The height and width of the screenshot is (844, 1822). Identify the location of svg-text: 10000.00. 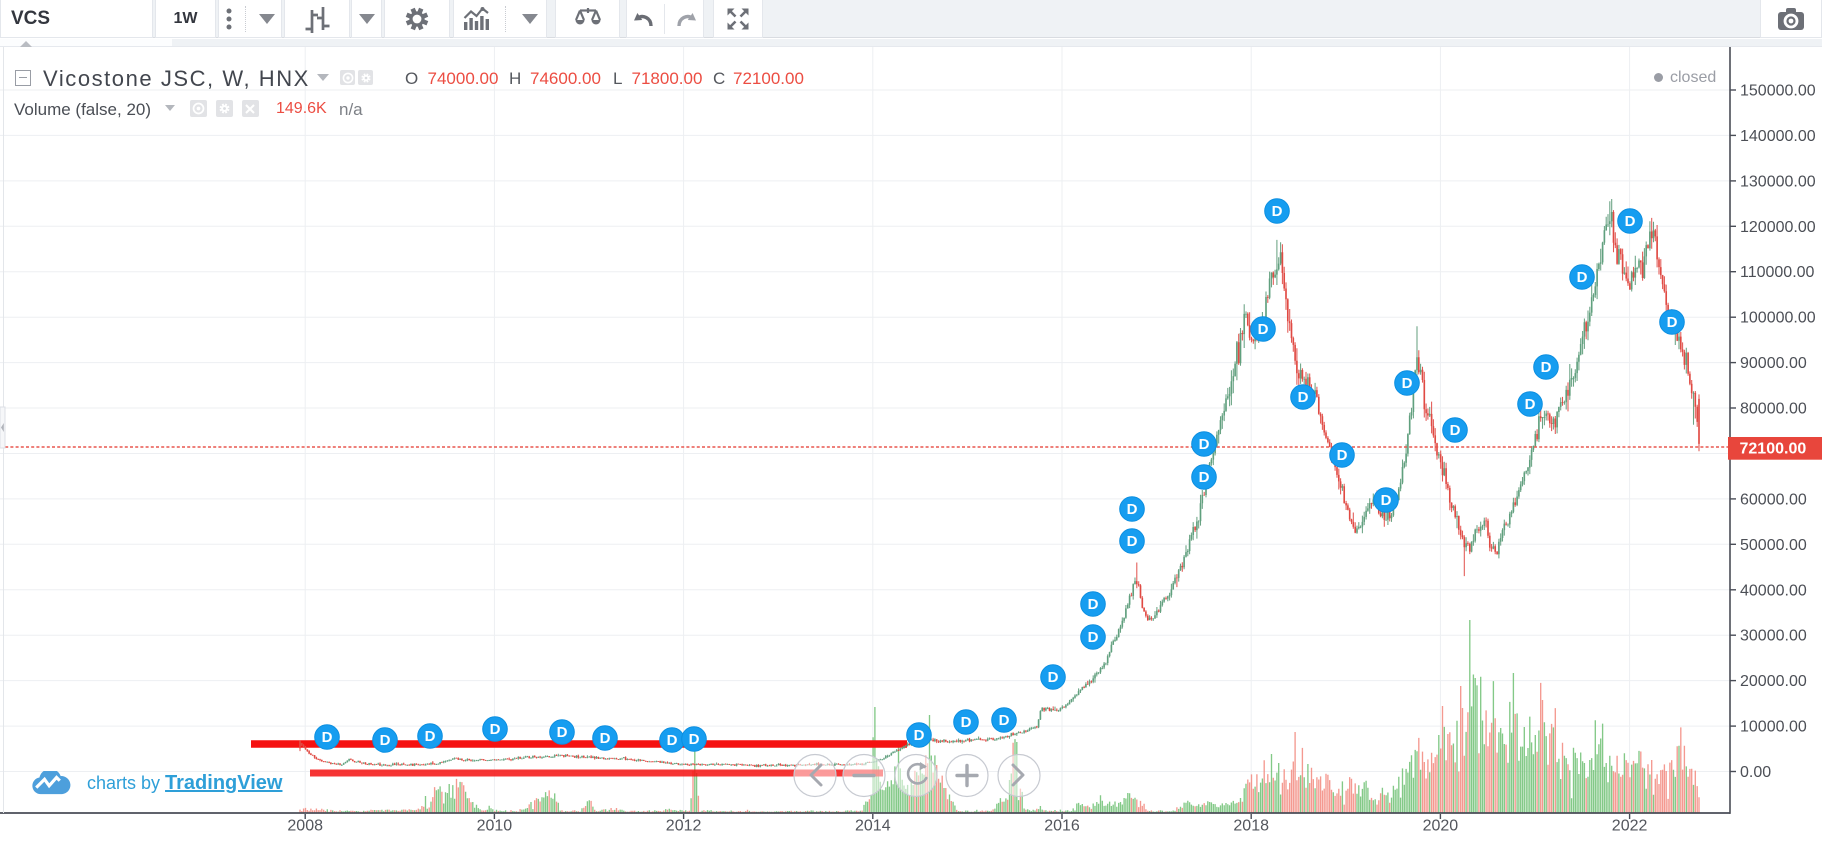
(1773, 727).